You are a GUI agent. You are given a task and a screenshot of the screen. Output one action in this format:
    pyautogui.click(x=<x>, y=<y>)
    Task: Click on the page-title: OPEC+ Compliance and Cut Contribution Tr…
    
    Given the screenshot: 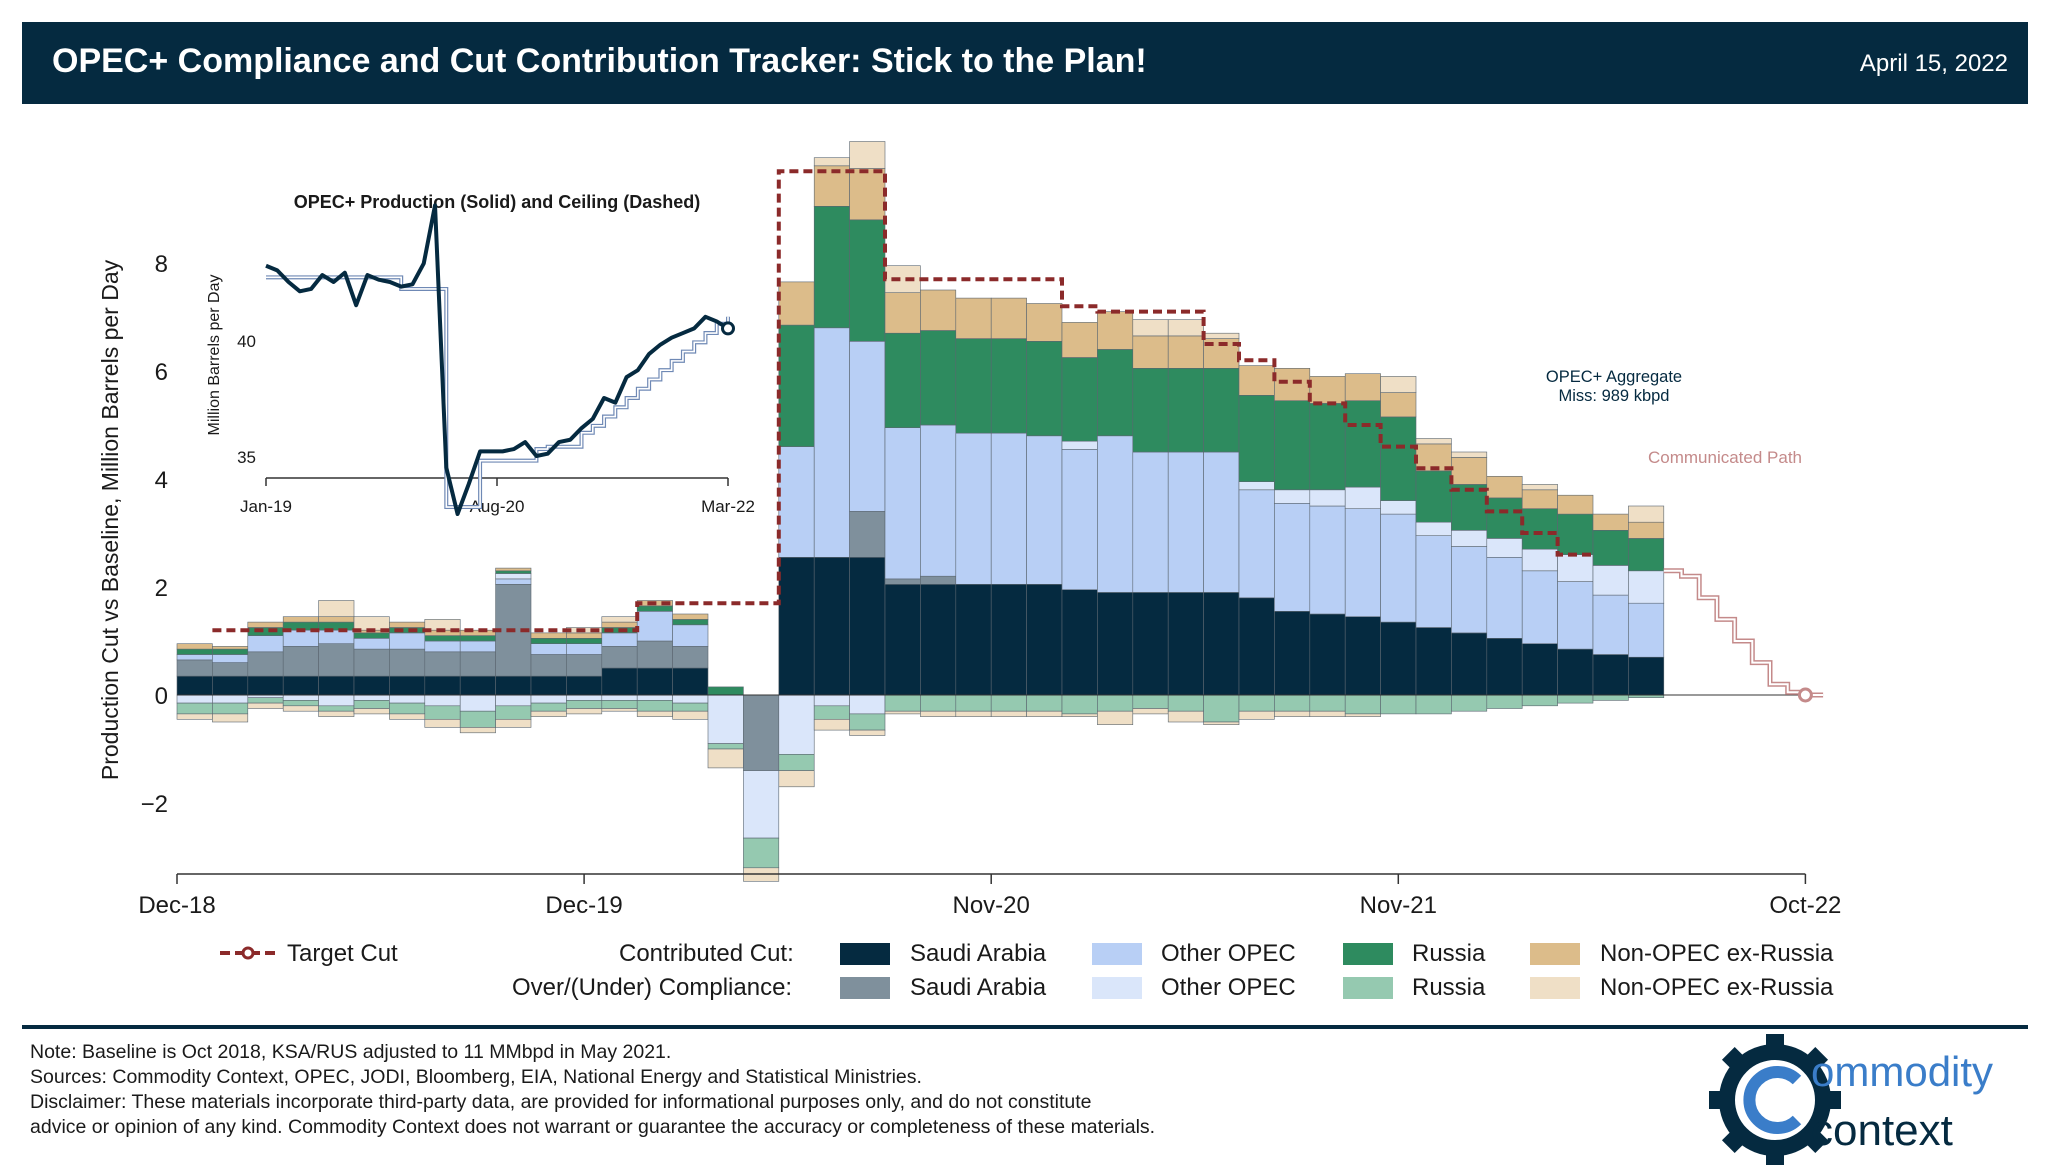 What is the action you would take?
    pyautogui.click(x=599, y=61)
    